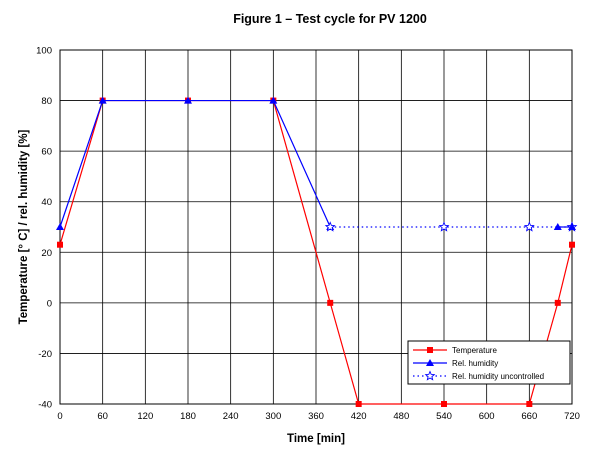  What do you see at coordinates (273, 416) in the screenshot?
I see `x-tick-label: 300` at bounding box center [273, 416].